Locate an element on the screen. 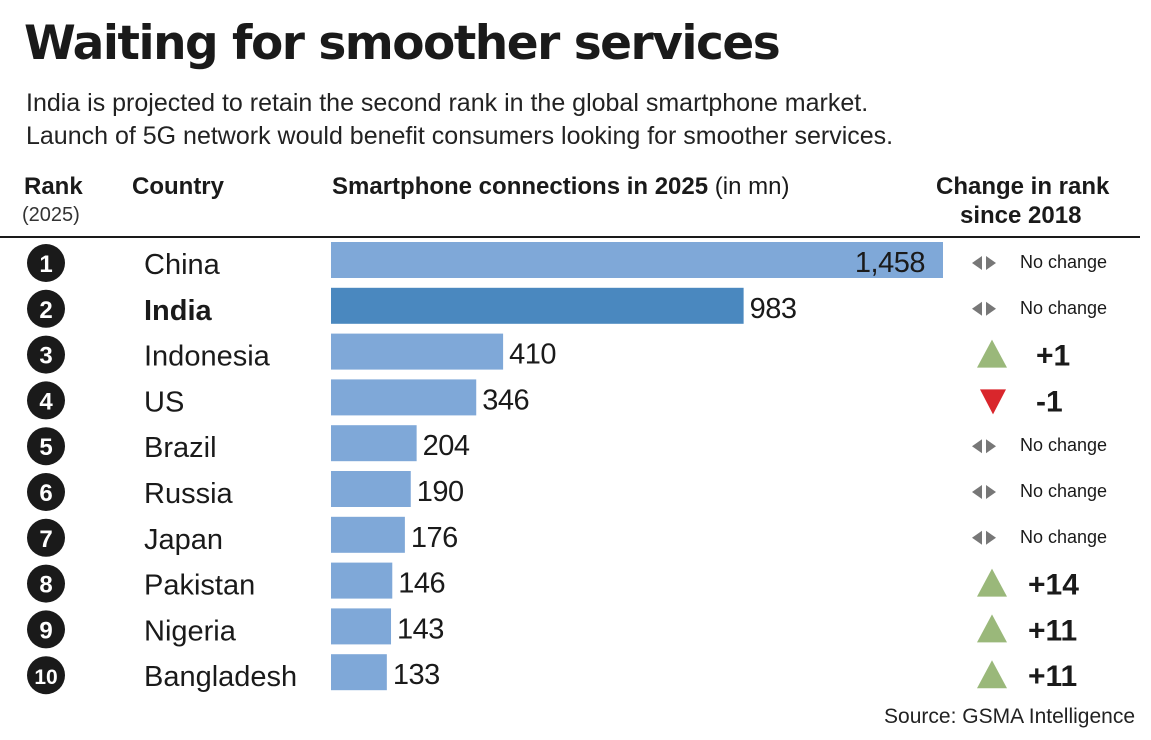 The width and height of the screenshot is (1151, 740). country-label: Russia is located at coordinates (189, 494).